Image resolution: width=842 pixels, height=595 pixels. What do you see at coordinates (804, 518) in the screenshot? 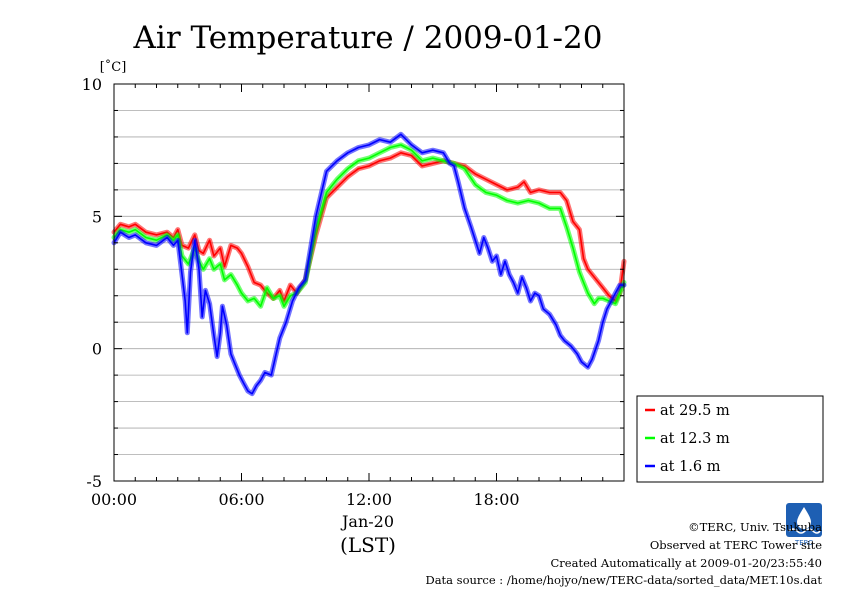
I see `water-drop-icon` at bounding box center [804, 518].